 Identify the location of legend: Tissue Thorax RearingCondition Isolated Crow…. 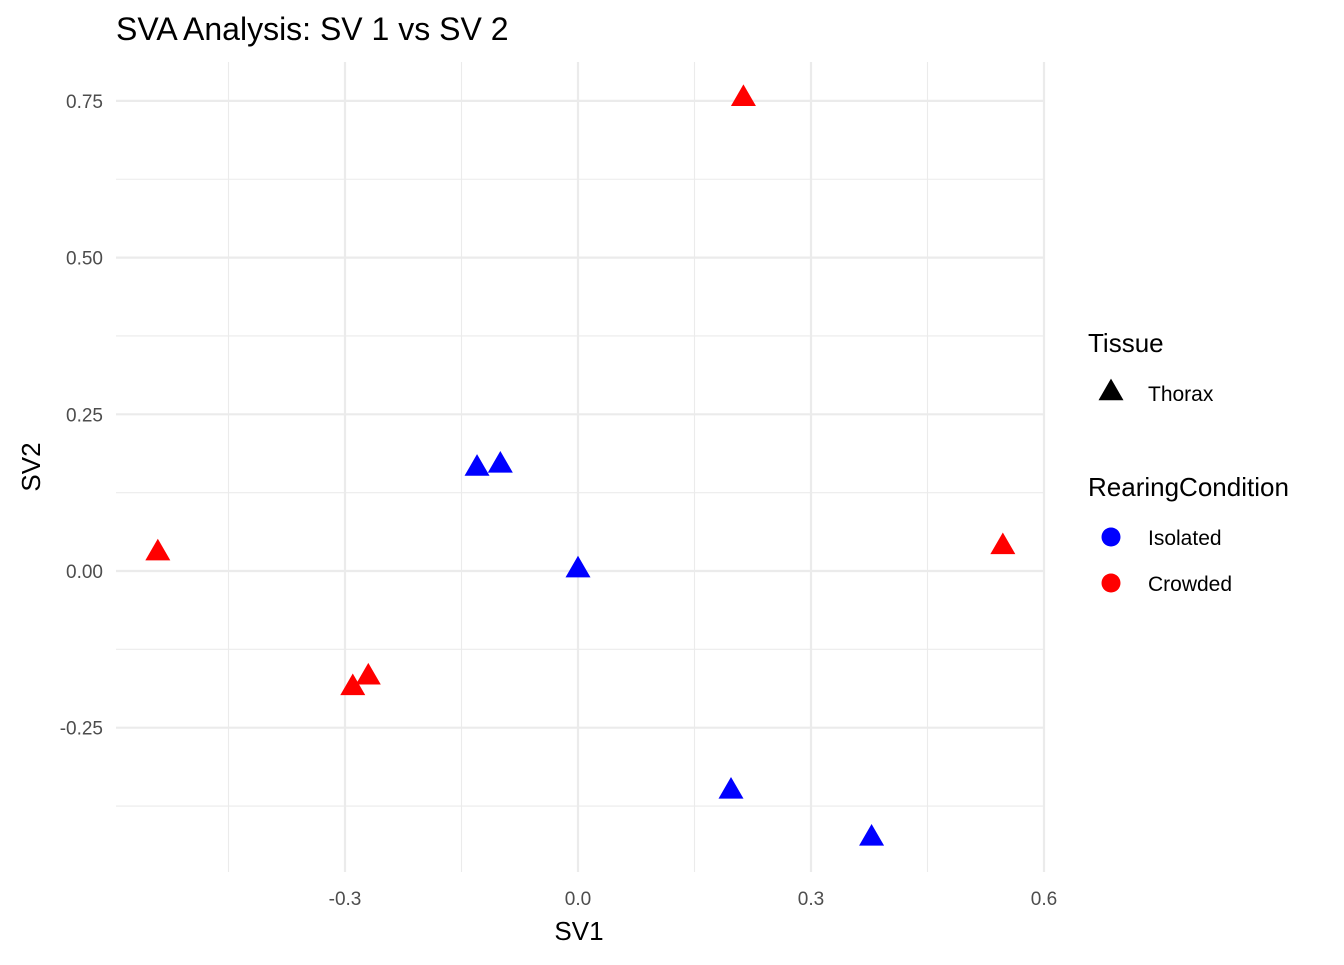
(1188, 462).